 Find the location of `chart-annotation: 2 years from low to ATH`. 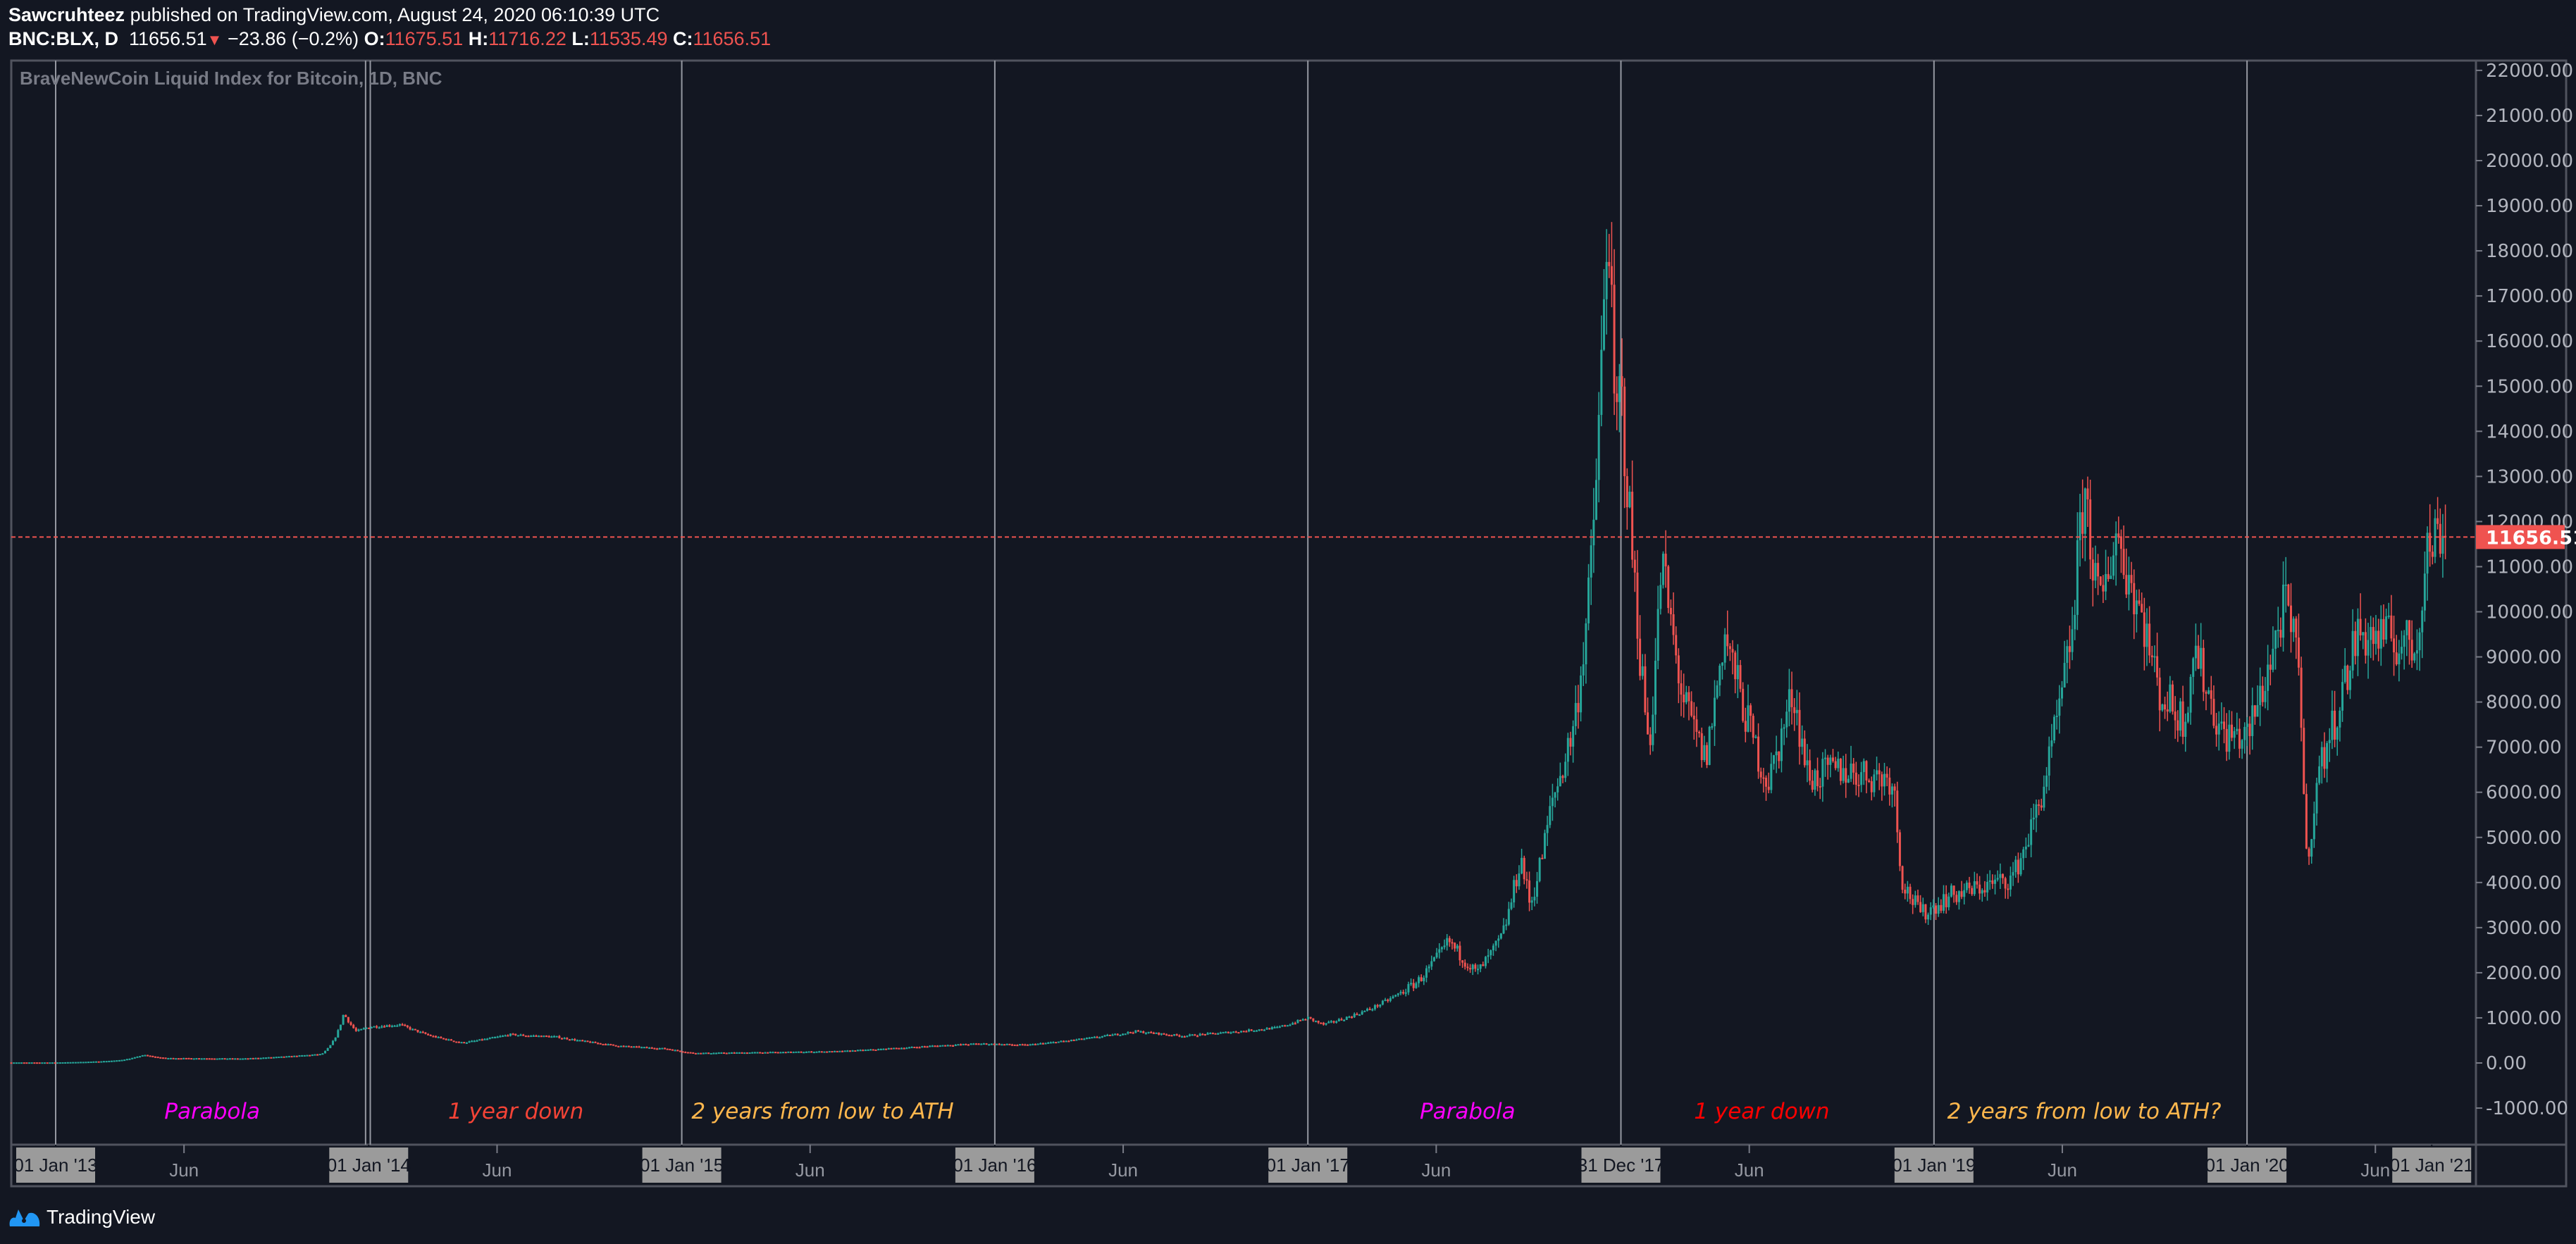

chart-annotation: 2 years from low to ATH is located at coordinates (822, 1111).